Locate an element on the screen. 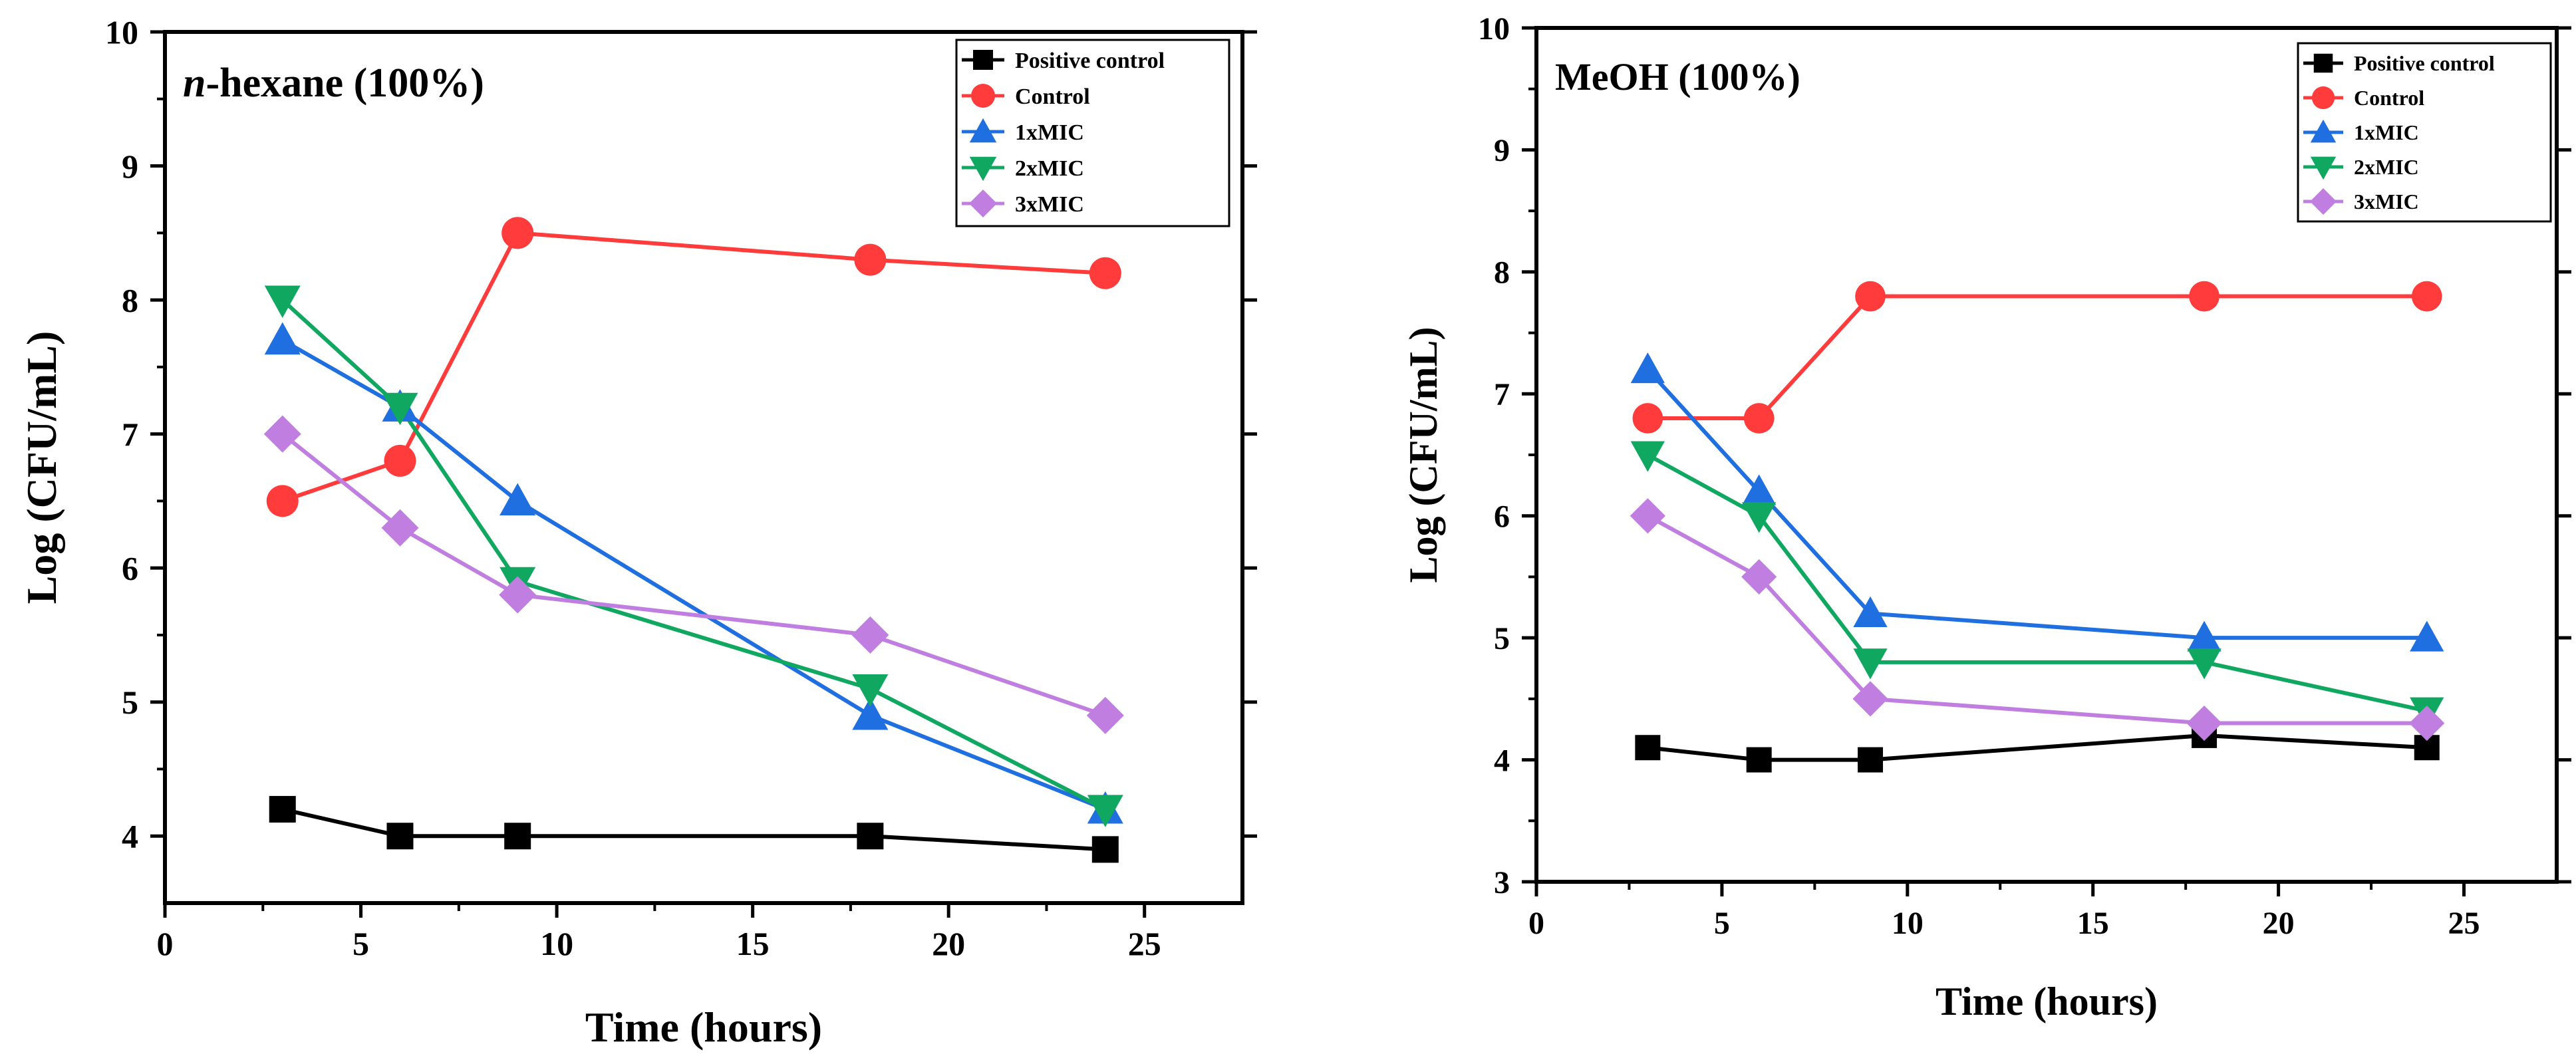  x-tick-label: 15 is located at coordinates (2093, 923).